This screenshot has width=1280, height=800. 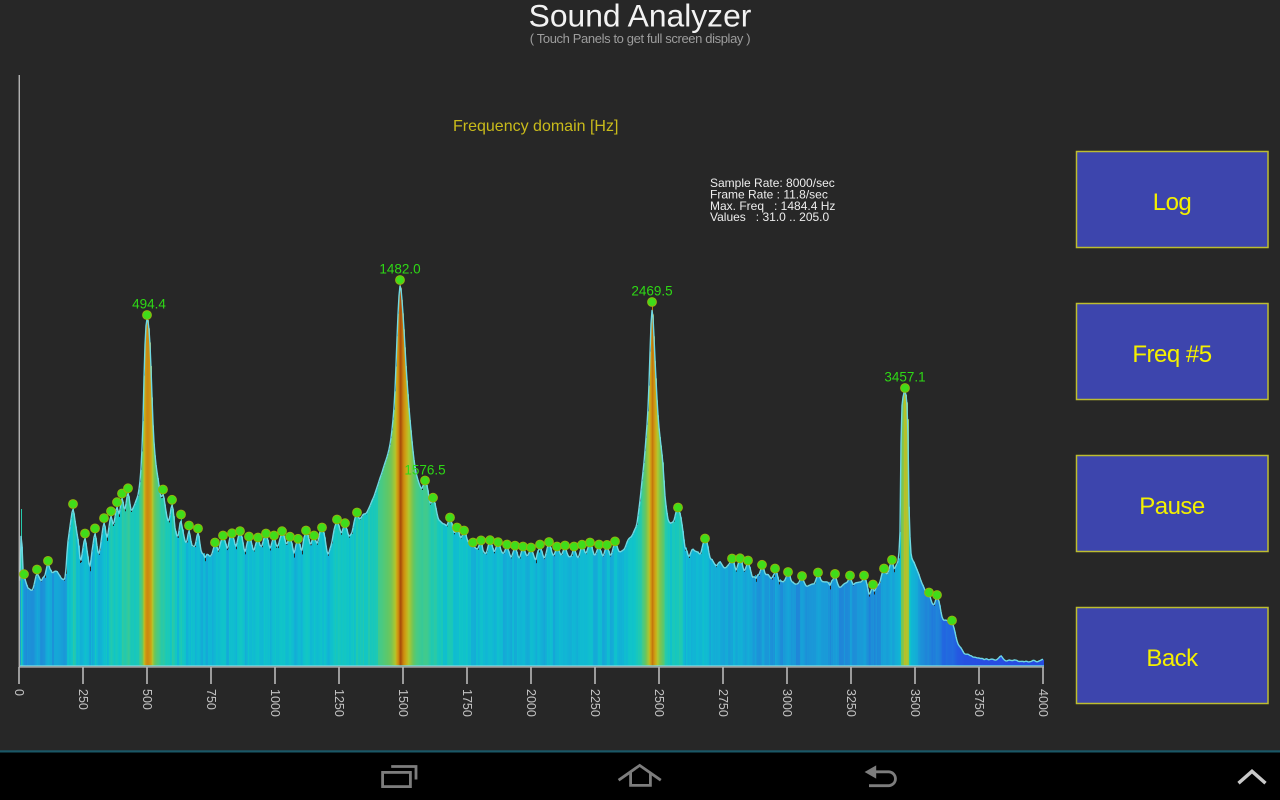 What do you see at coordinates (275, 703) in the screenshot?
I see `svg-text: 1000` at bounding box center [275, 703].